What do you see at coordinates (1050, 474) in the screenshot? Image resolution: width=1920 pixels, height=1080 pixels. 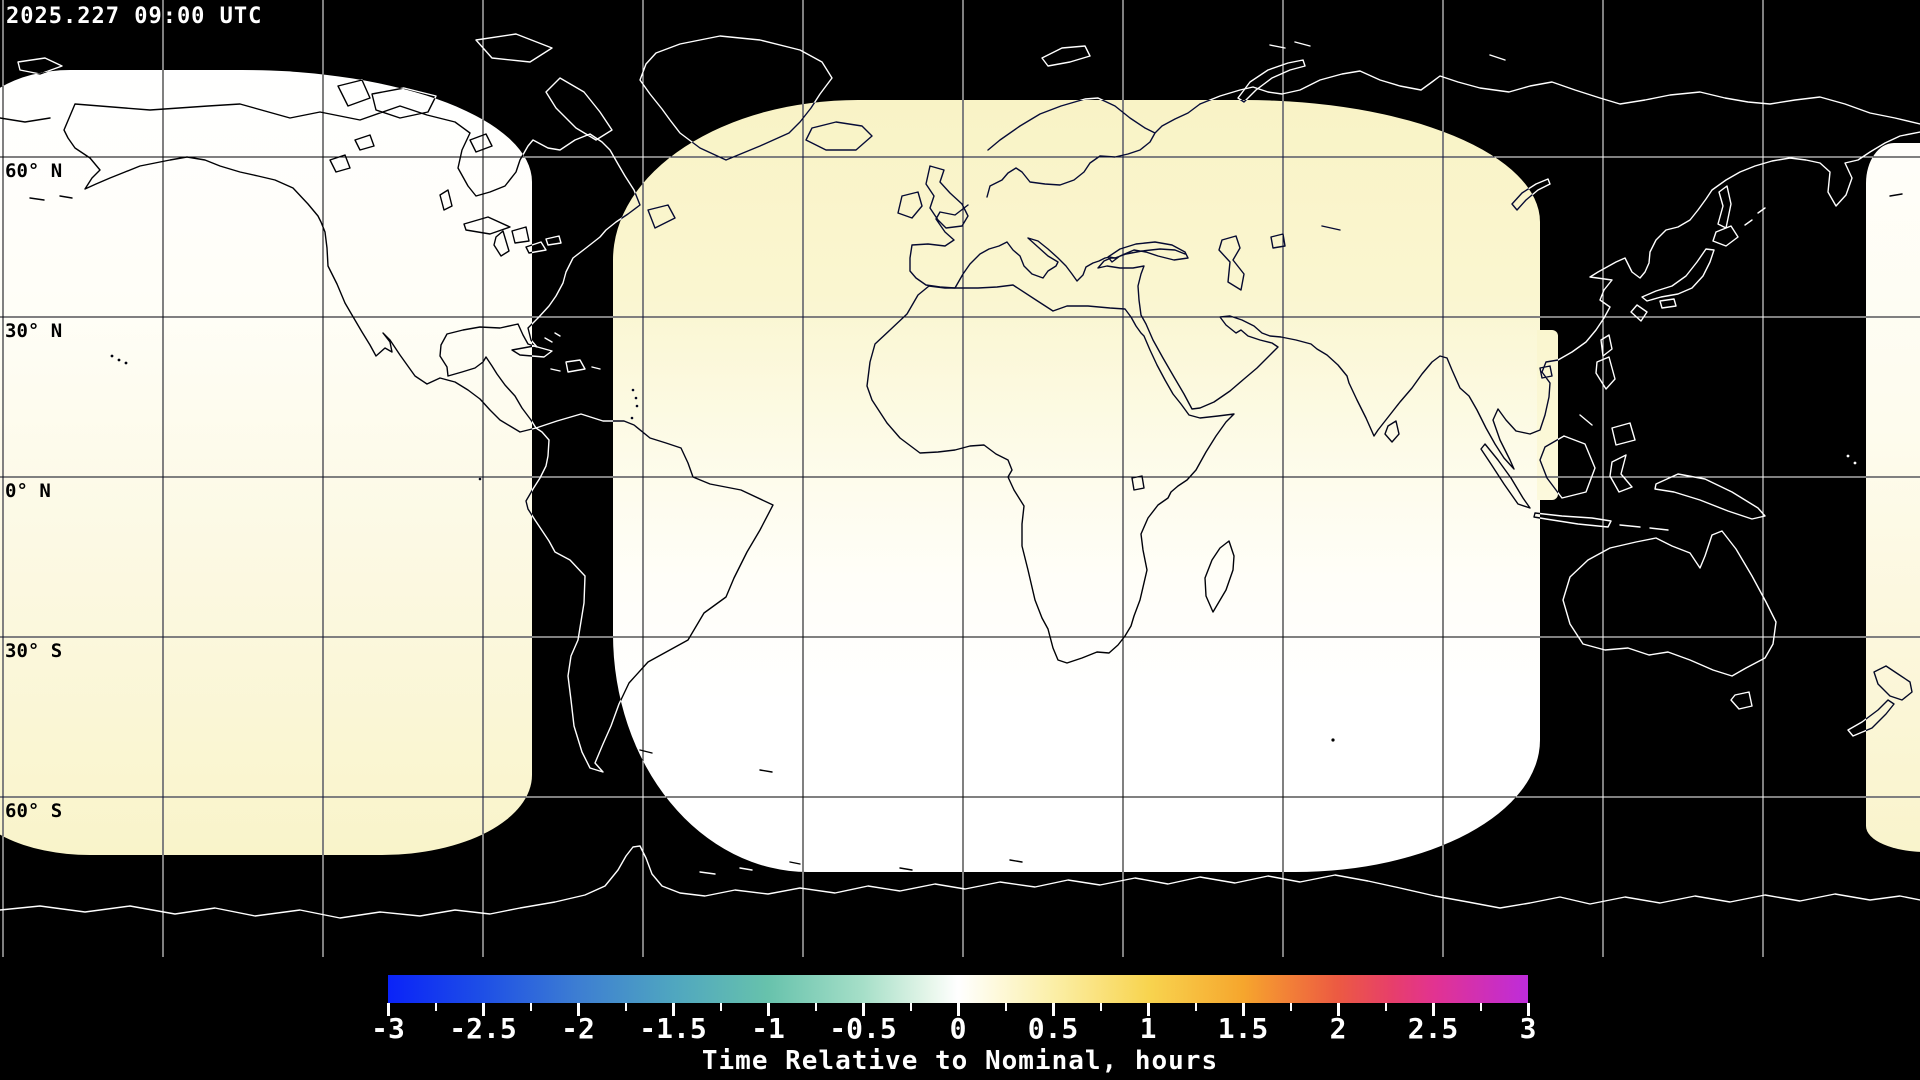 I see `coastline-africa` at bounding box center [1050, 474].